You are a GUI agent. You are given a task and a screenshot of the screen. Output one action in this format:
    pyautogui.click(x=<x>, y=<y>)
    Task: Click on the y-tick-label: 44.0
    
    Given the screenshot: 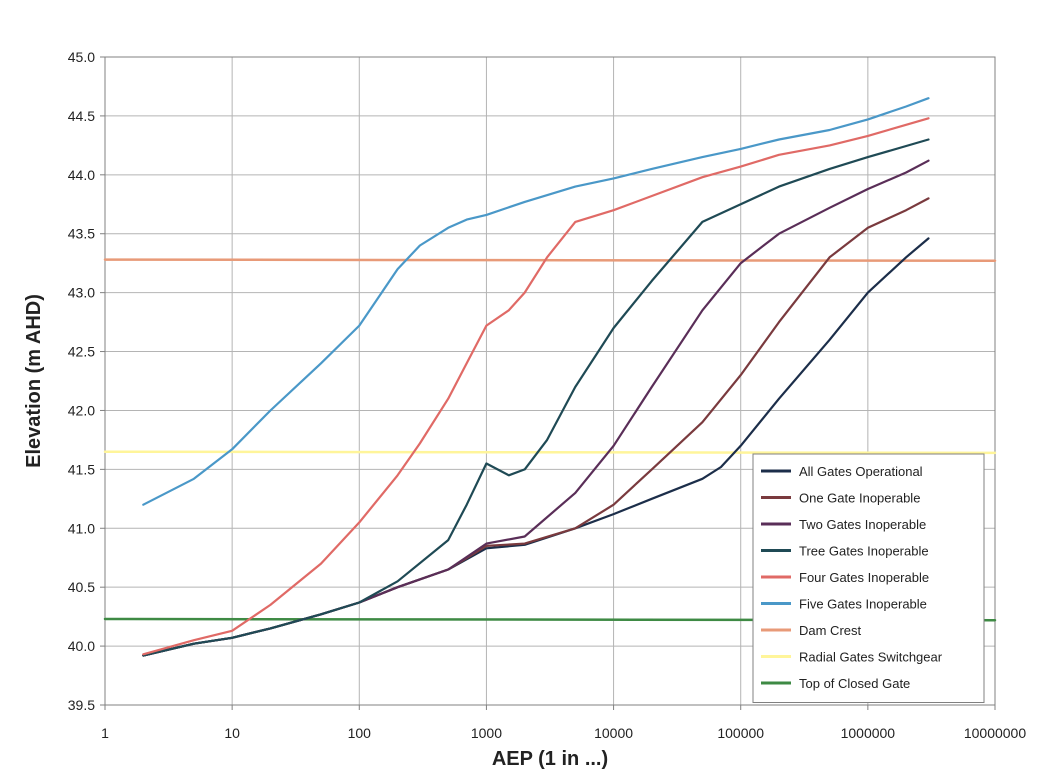 What is the action you would take?
    pyautogui.click(x=81, y=175)
    